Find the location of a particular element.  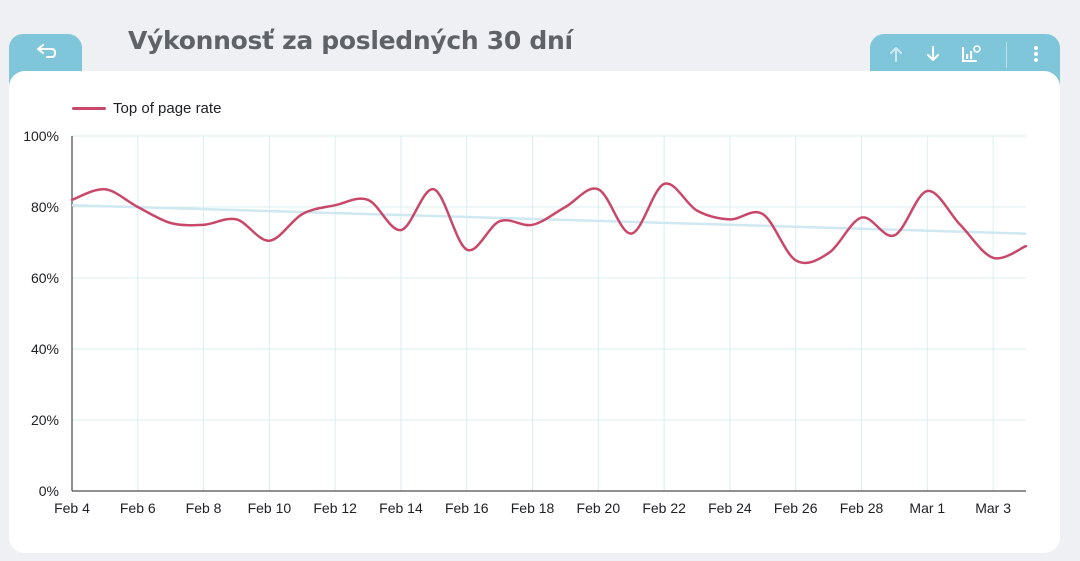

more-options-button is located at coordinates (1036, 54).